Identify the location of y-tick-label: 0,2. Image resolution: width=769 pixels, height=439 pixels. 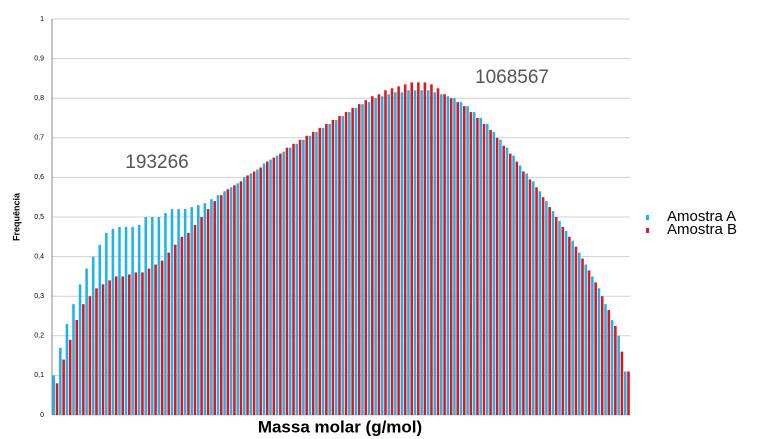
(39, 336).